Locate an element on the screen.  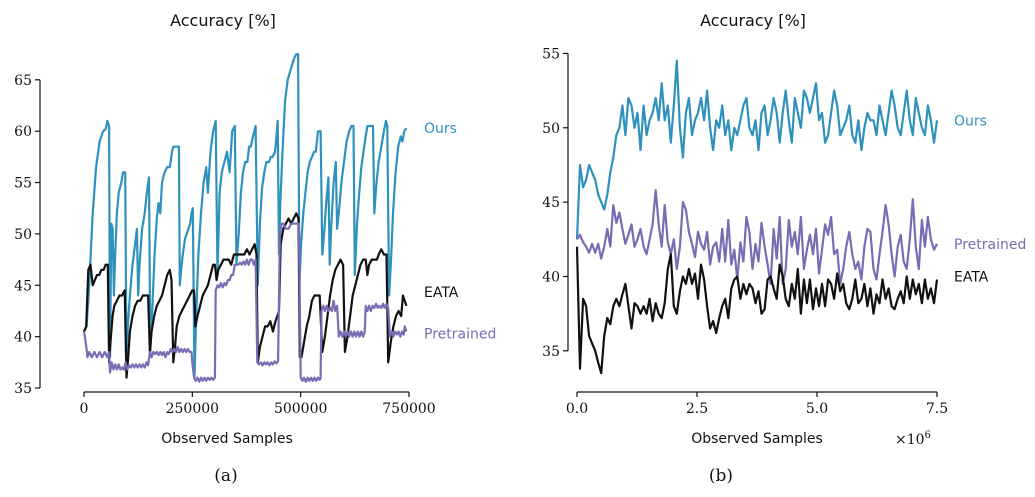
chart-b-series-label-pretrained: Pretrained is located at coordinates (990, 245).